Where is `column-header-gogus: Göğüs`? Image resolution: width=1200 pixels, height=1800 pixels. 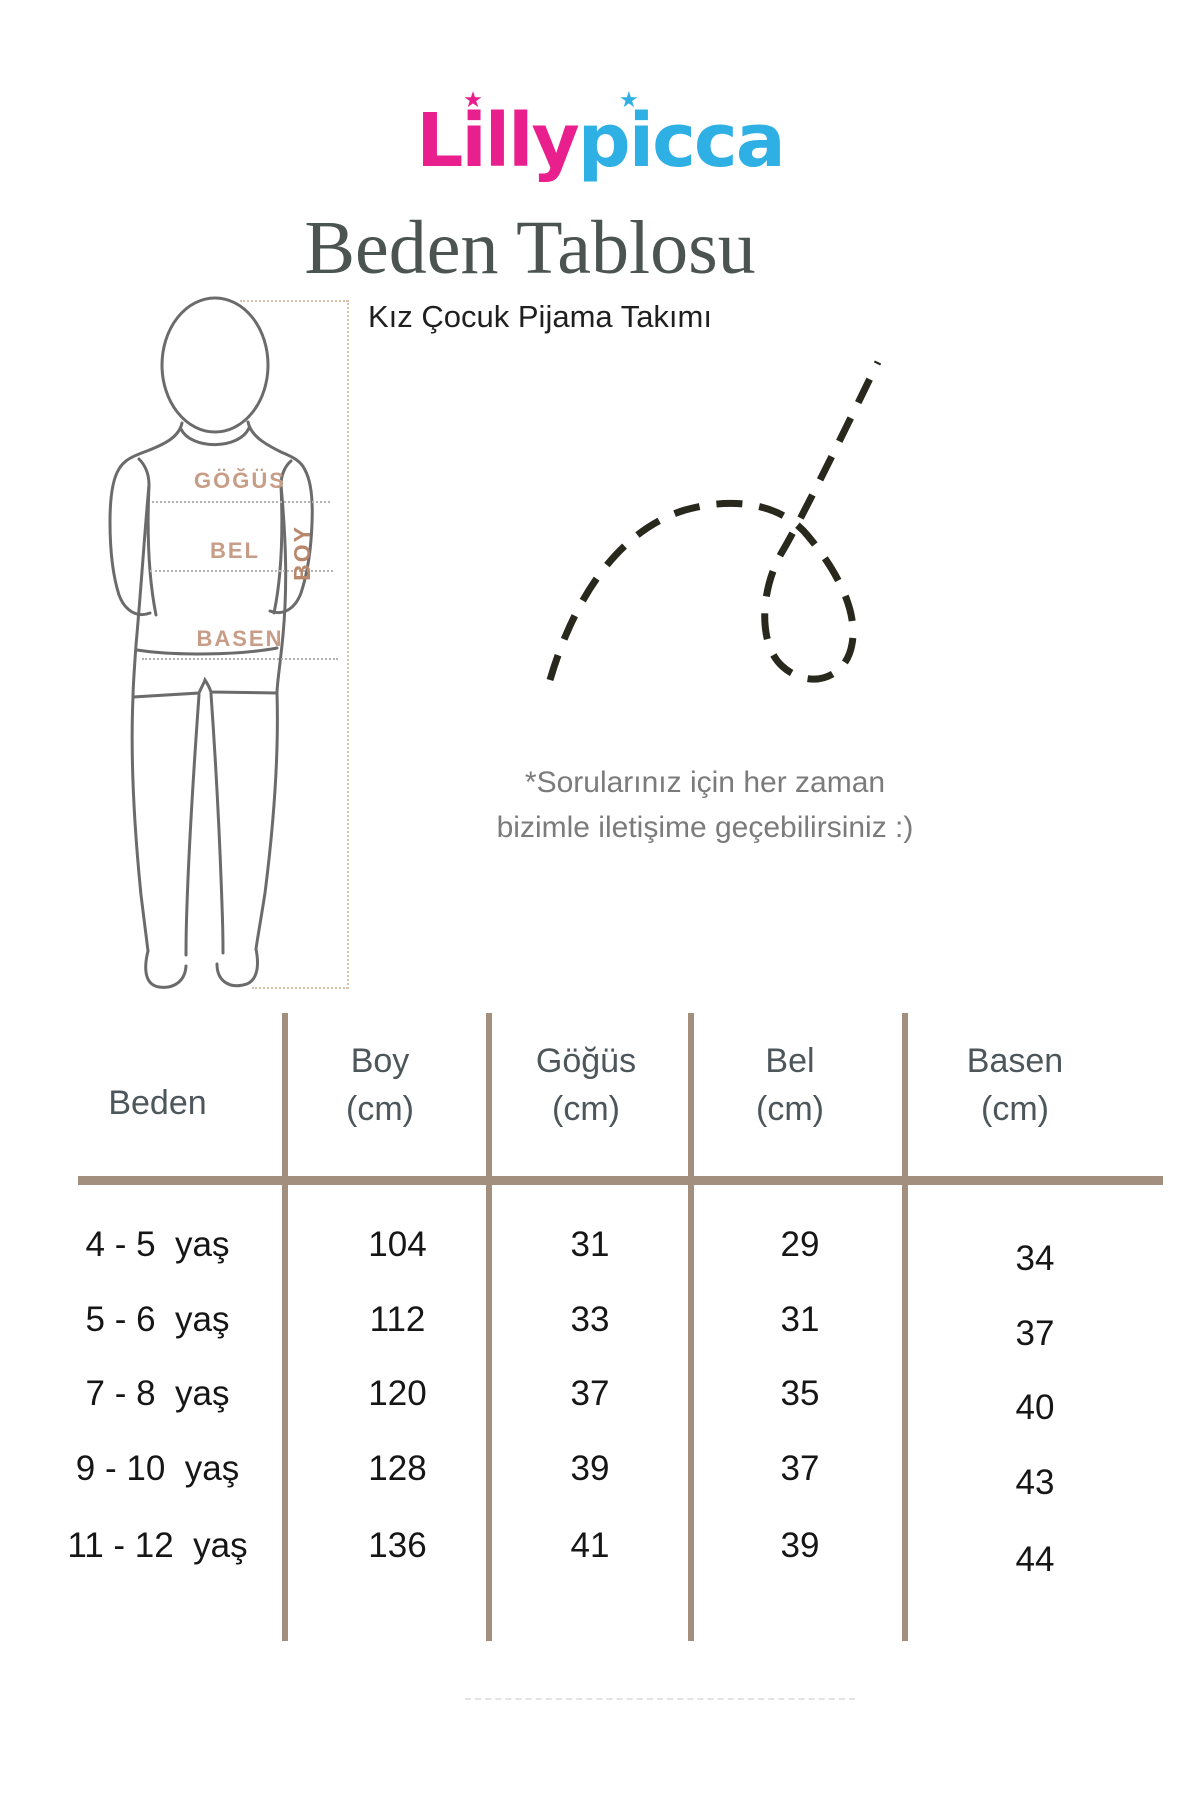 column-header-gogus: Göğüs is located at coordinates (586, 1061).